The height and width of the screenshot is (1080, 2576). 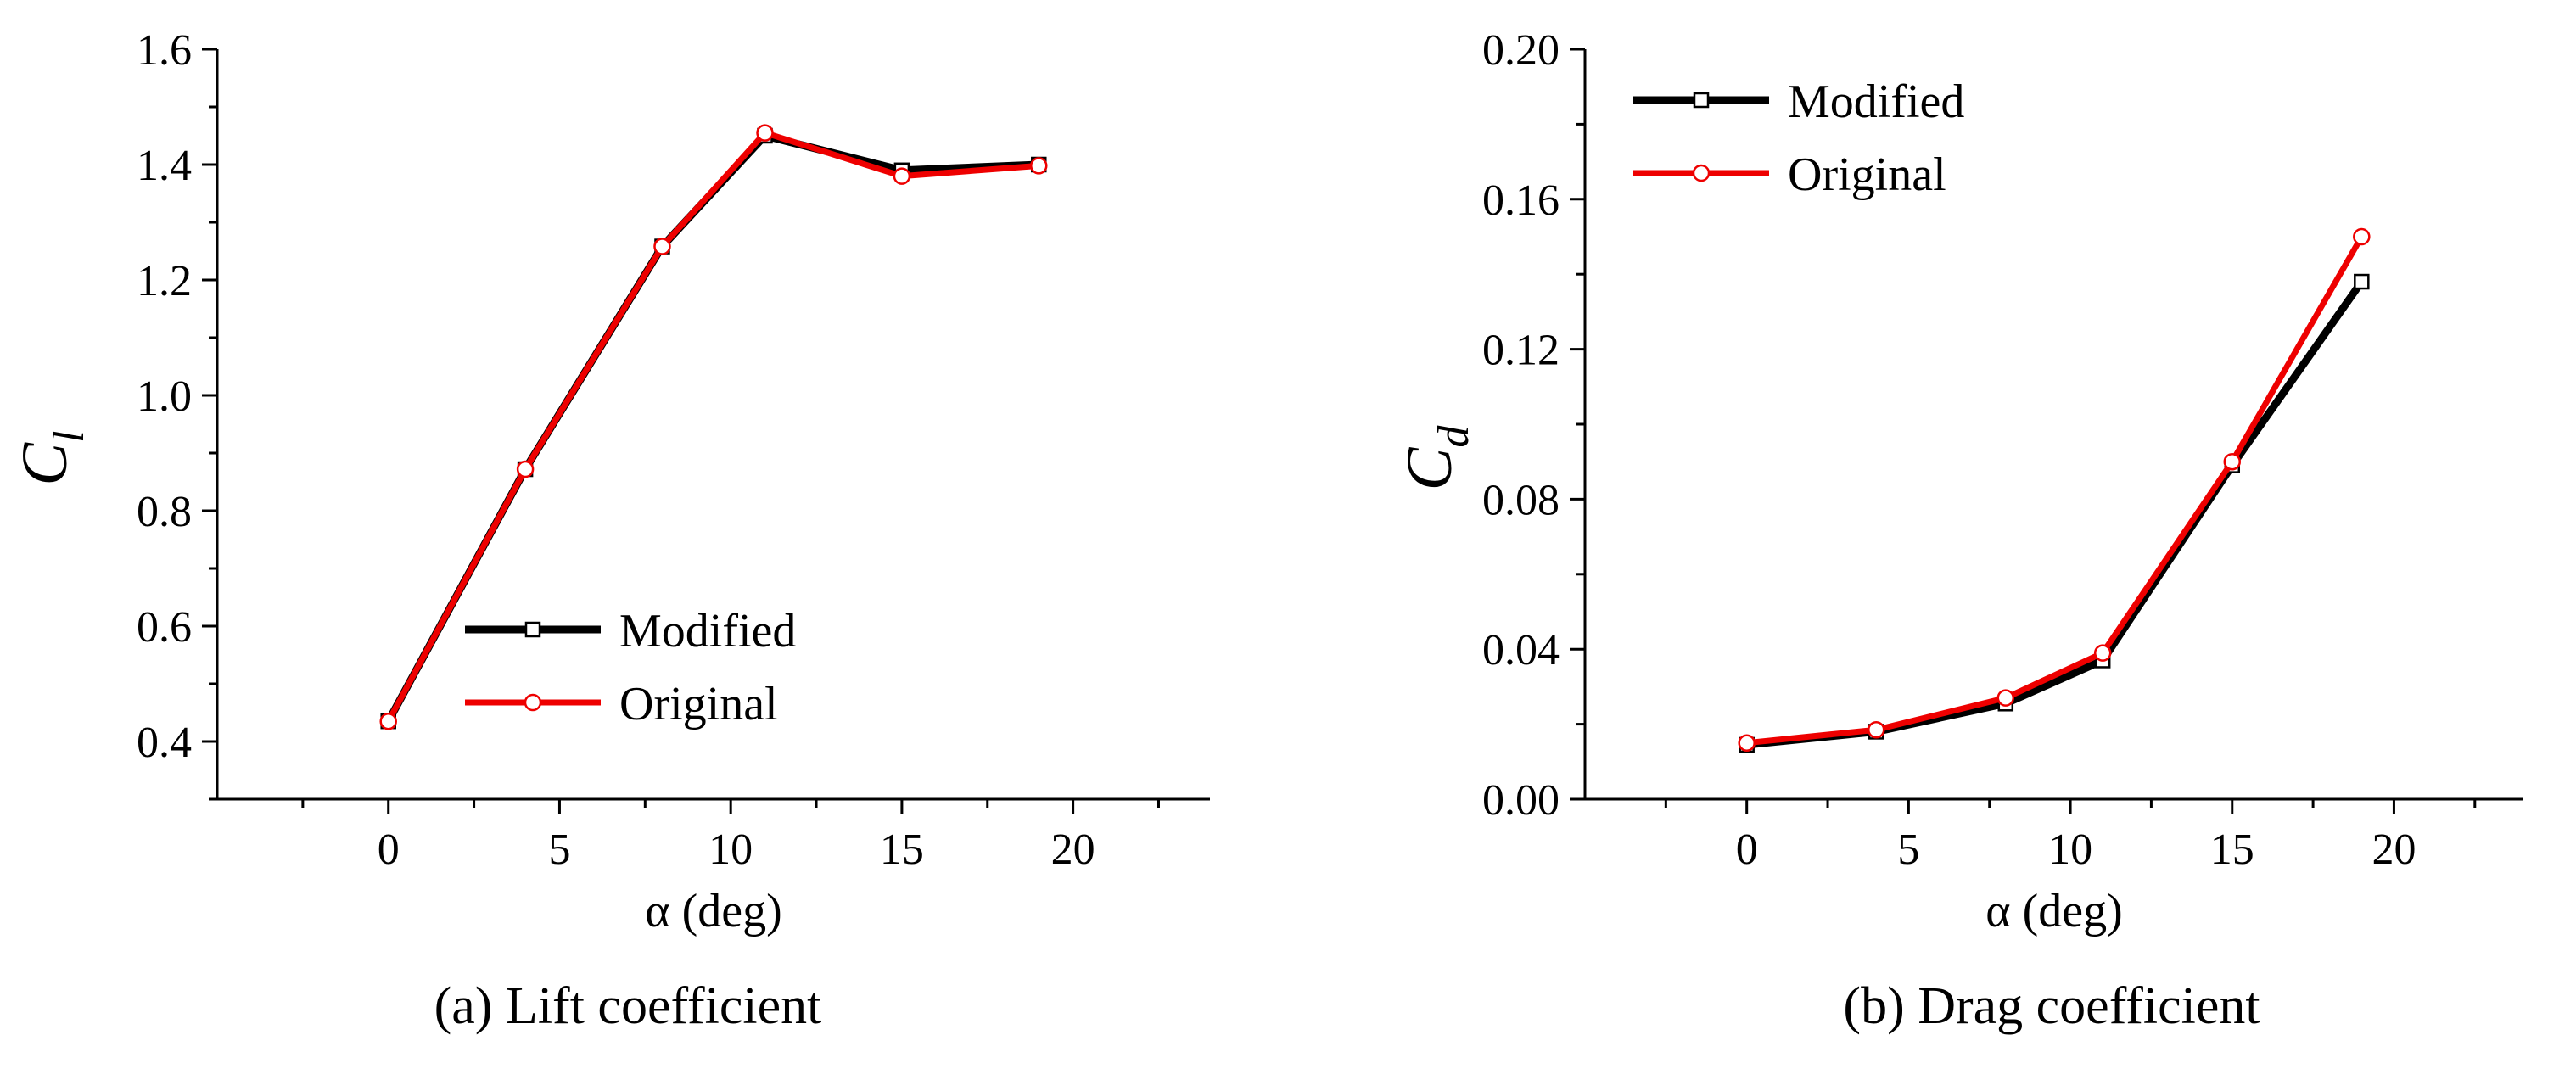 I want to click on y-axis-label: Cl, so click(x=51, y=458).